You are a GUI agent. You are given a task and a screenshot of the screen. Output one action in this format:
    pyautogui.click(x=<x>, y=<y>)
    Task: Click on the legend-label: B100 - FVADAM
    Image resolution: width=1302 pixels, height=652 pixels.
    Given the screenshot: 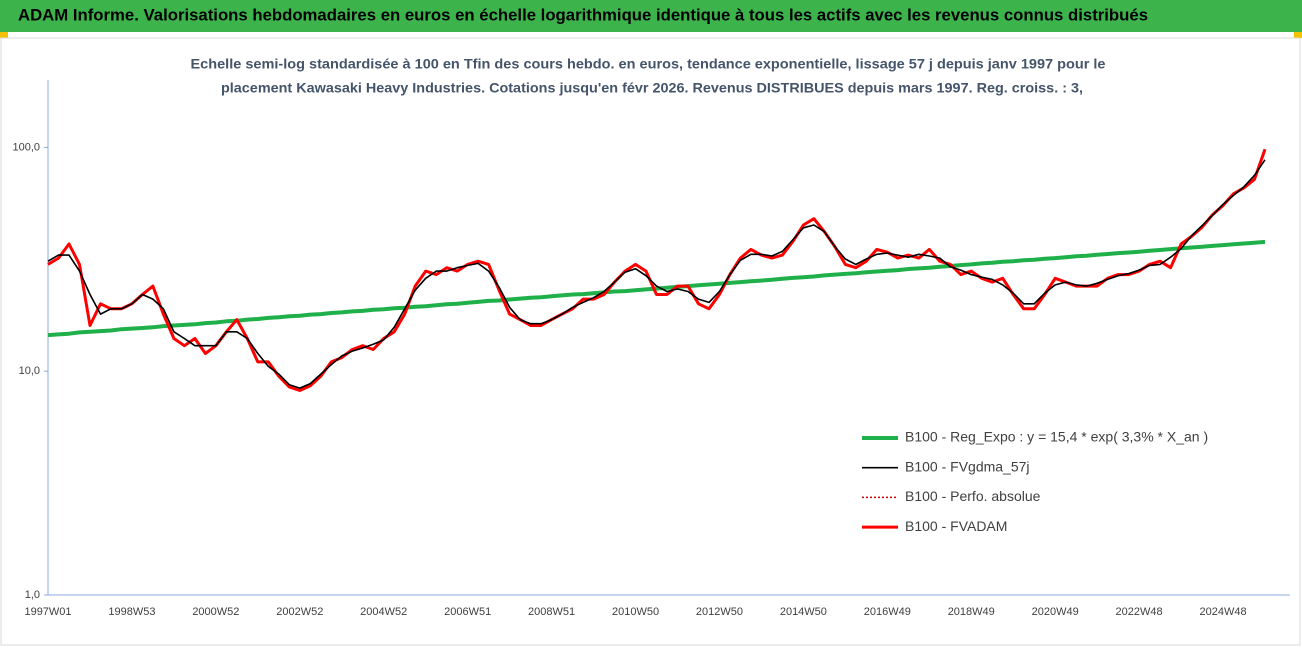 What is the action you would take?
    pyautogui.click(x=956, y=526)
    